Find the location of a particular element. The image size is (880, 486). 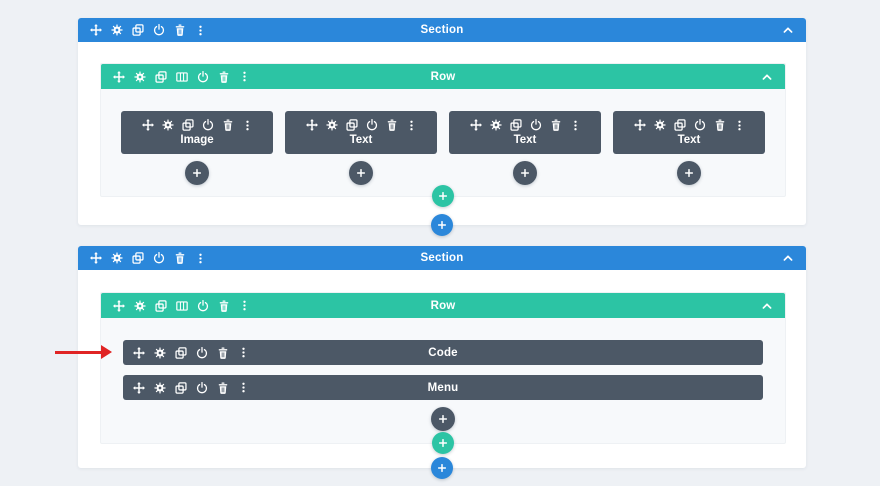

module-image: Image is located at coordinates (197, 132).